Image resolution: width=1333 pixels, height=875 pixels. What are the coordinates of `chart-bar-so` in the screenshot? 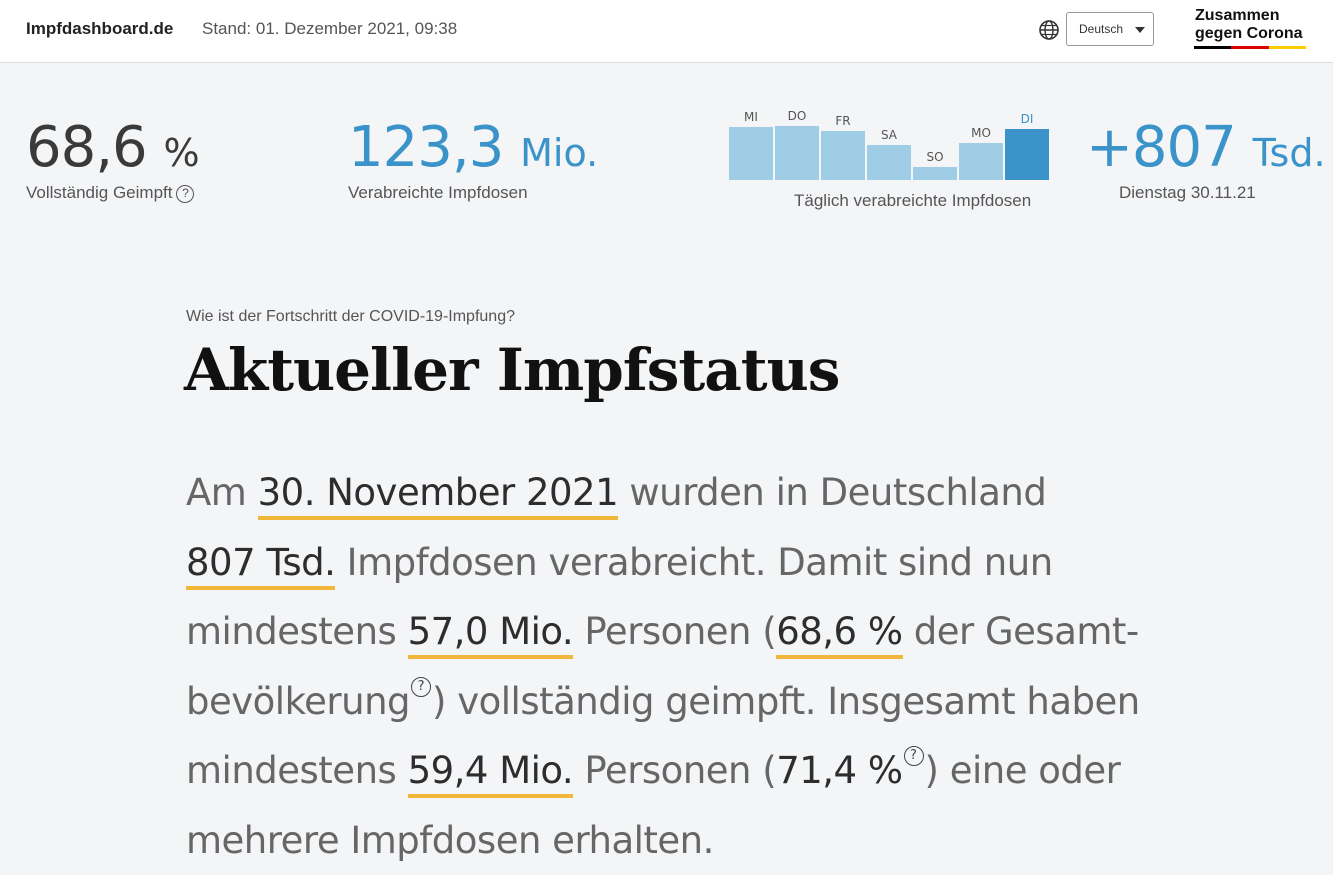 It's located at (935, 173).